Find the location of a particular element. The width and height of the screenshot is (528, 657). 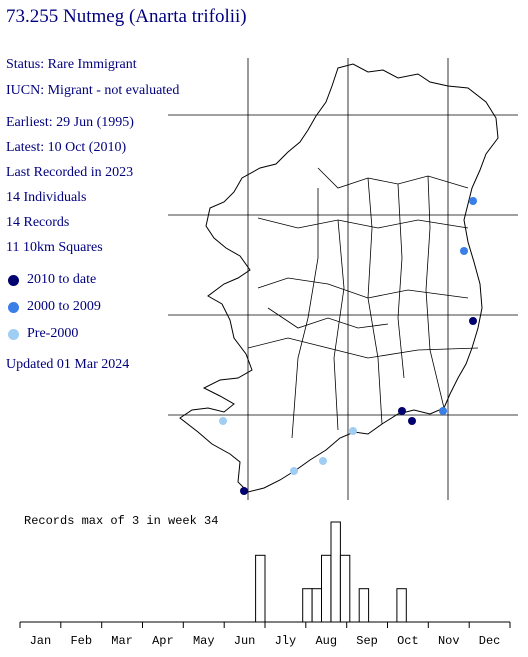

legend-item-2010: 2010 to date is located at coordinates (52, 280).